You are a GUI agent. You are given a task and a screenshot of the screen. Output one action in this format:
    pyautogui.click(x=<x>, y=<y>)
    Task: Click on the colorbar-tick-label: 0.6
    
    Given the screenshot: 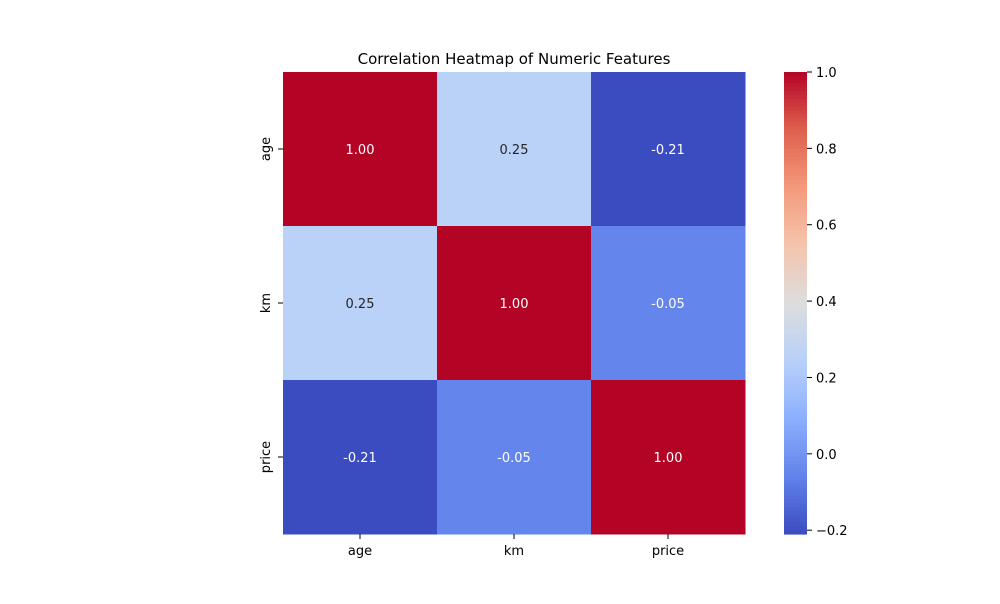 What is the action you would take?
    pyautogui.click(x=826, y=226)
    